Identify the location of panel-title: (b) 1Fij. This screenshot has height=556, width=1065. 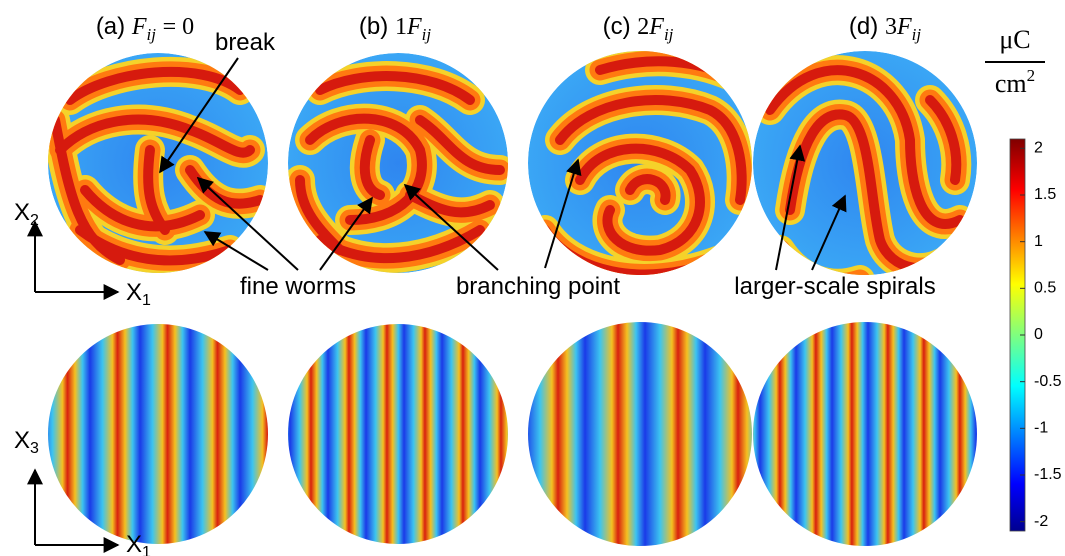
(395, 28).